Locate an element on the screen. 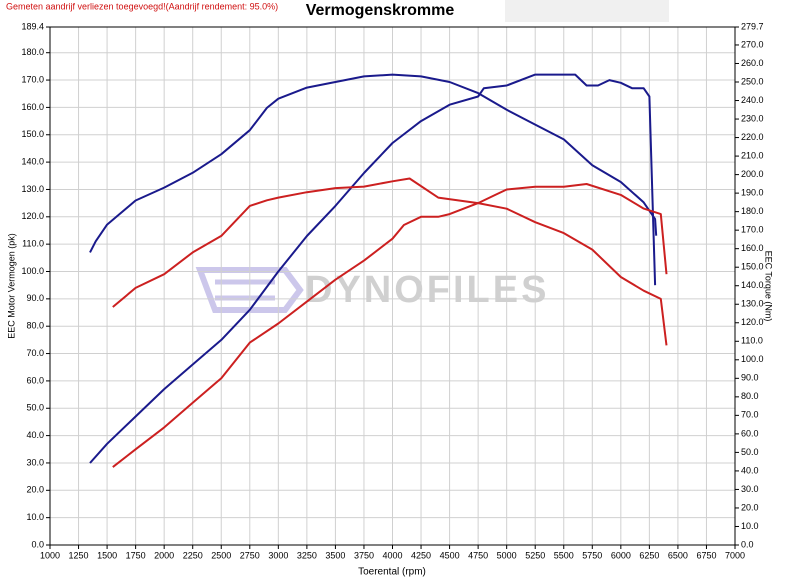 This screenshot has height=582, width=788. x-tick-label: 3750 is located at coordinates (364, 555).